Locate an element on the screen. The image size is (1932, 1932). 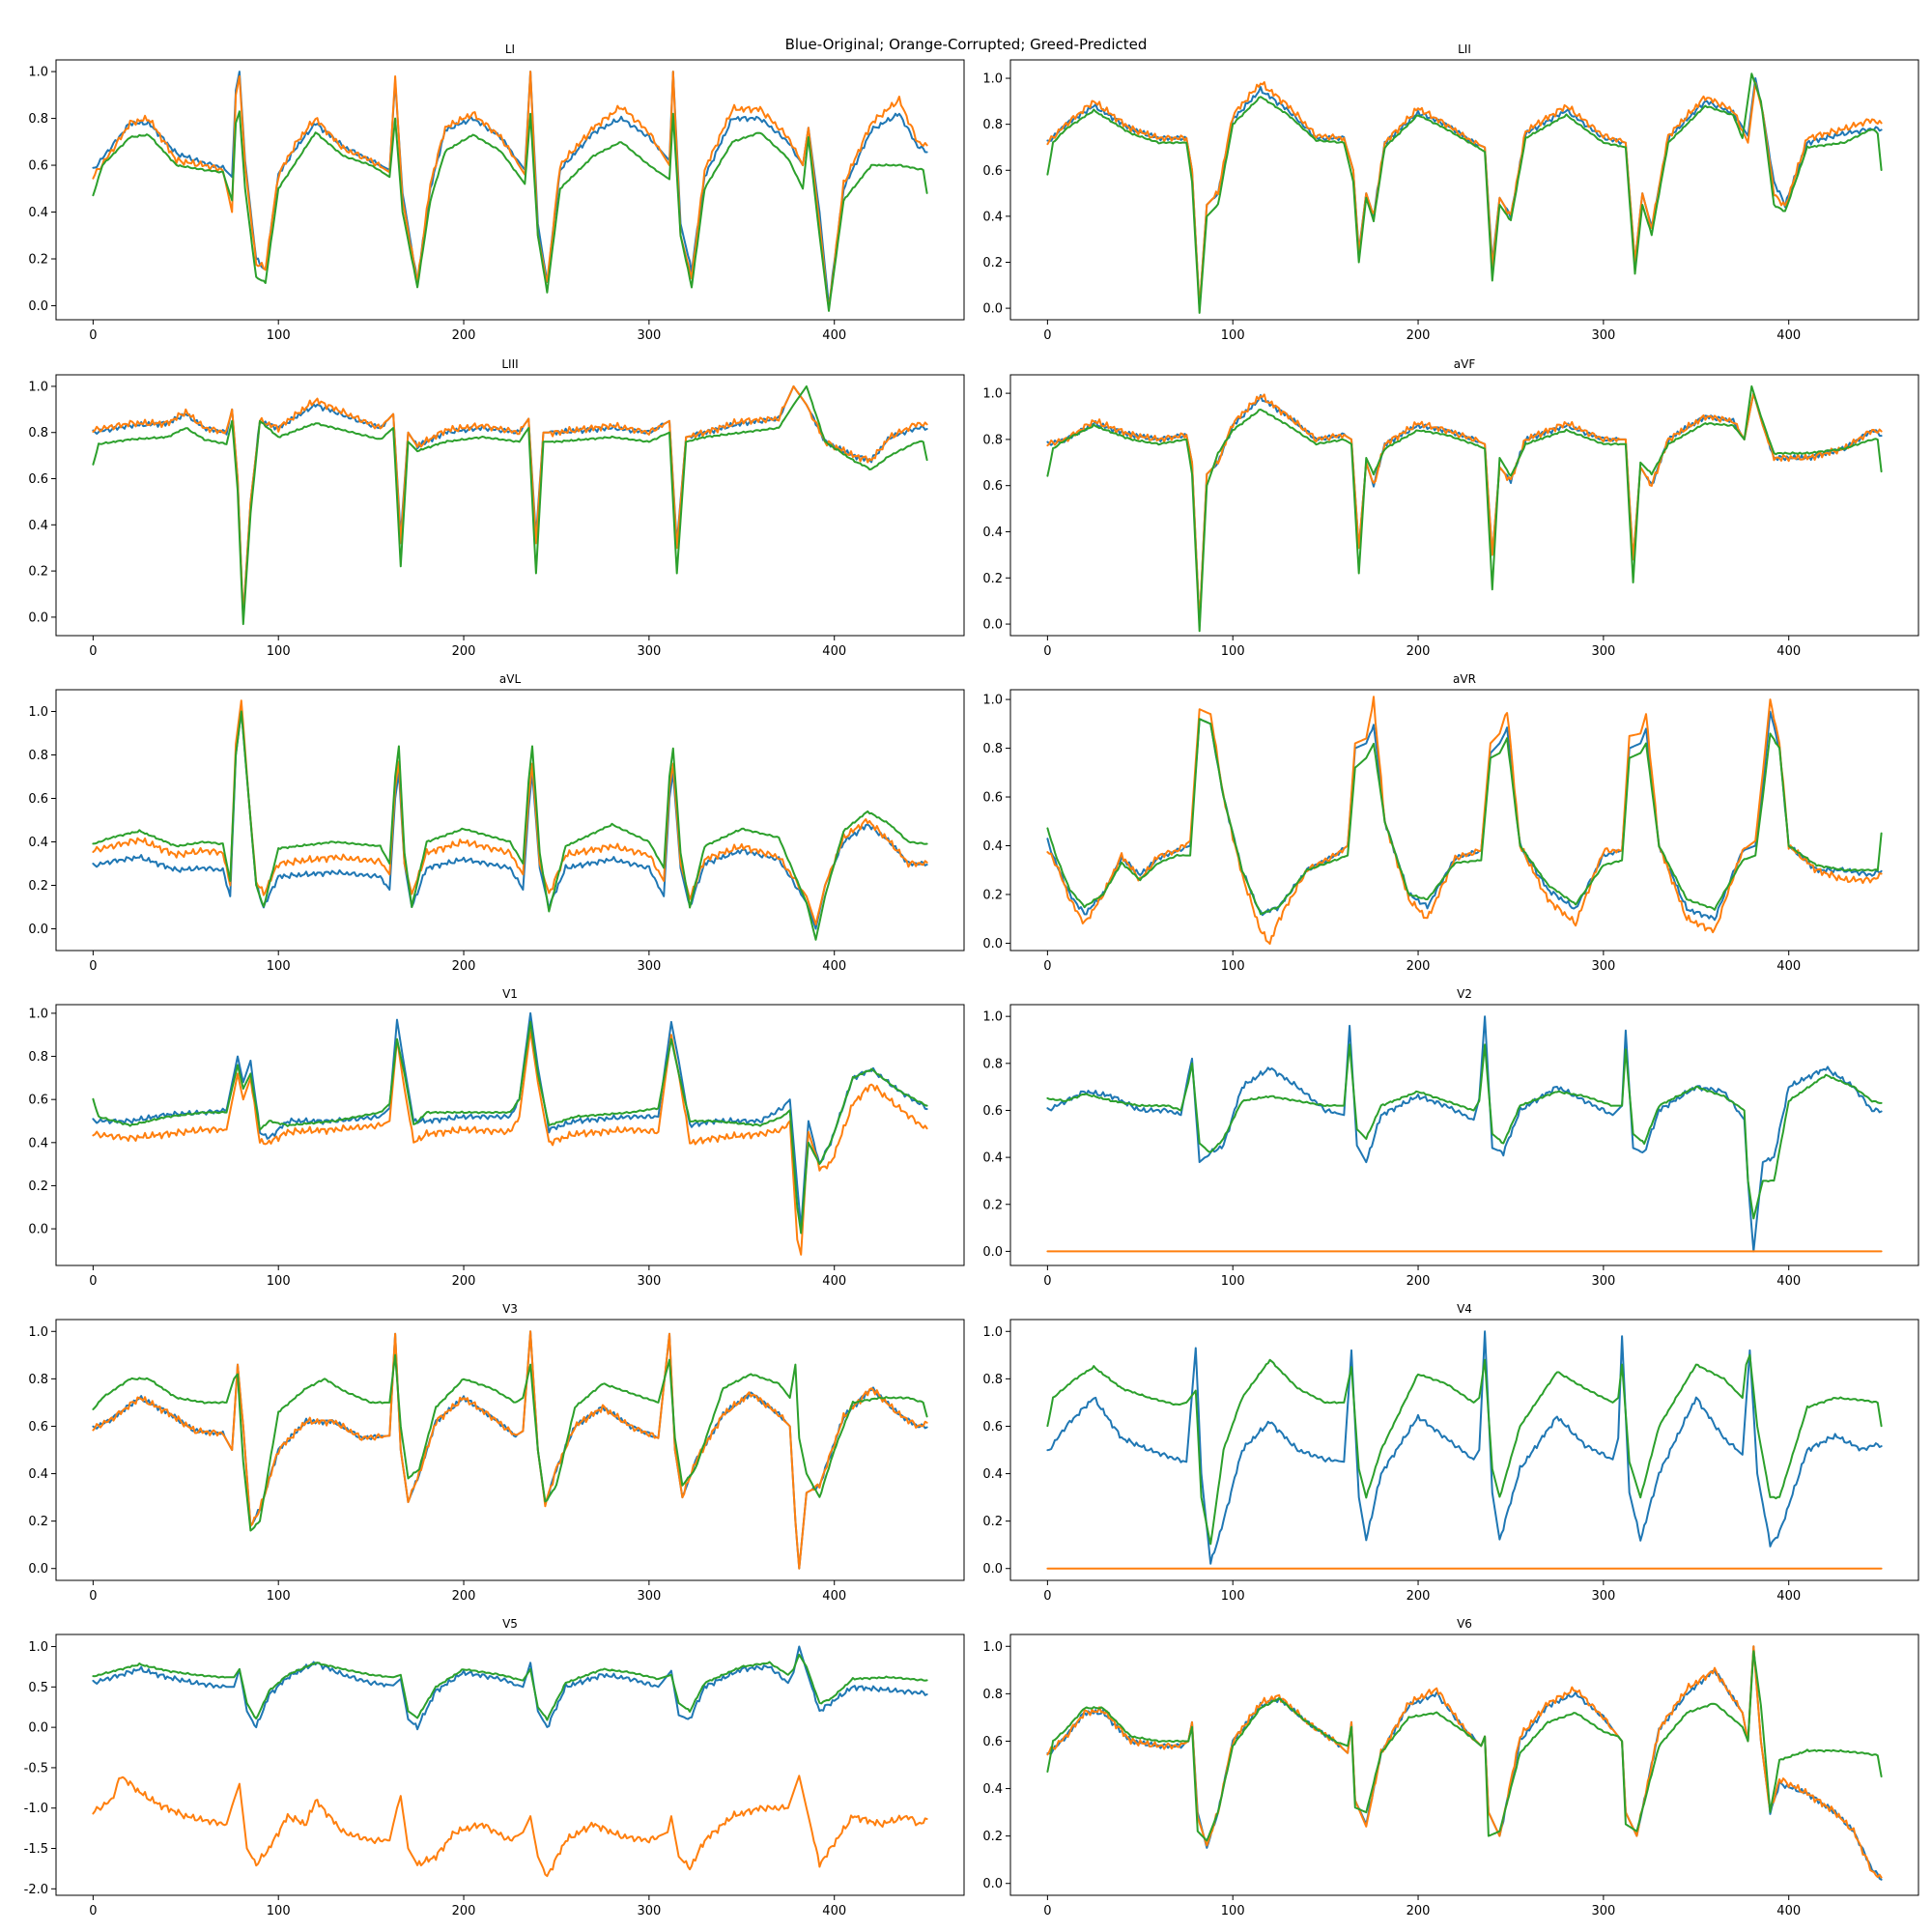
y-tick-label: -1.0 is located at coordinates (36, 1809).